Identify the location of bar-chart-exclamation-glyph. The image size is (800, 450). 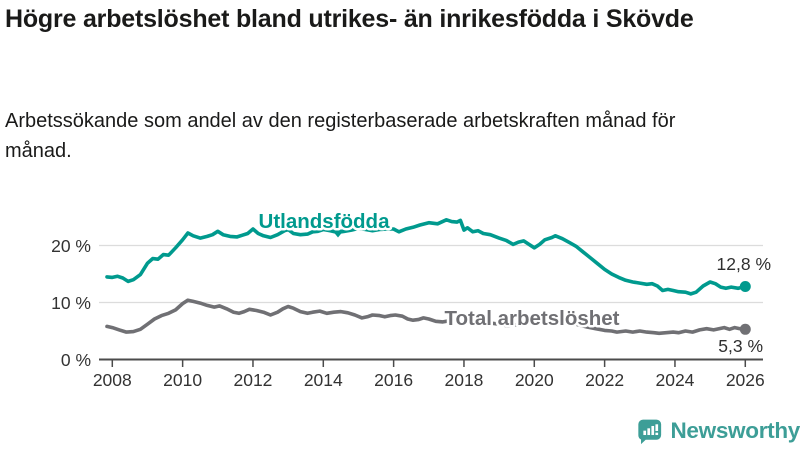
(651, 430).